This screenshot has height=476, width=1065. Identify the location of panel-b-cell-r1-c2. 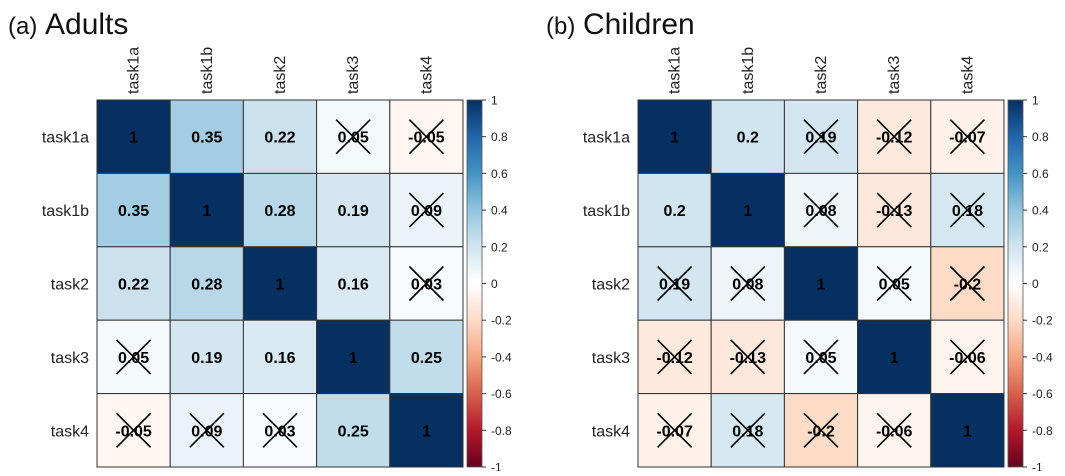
(747, 136).